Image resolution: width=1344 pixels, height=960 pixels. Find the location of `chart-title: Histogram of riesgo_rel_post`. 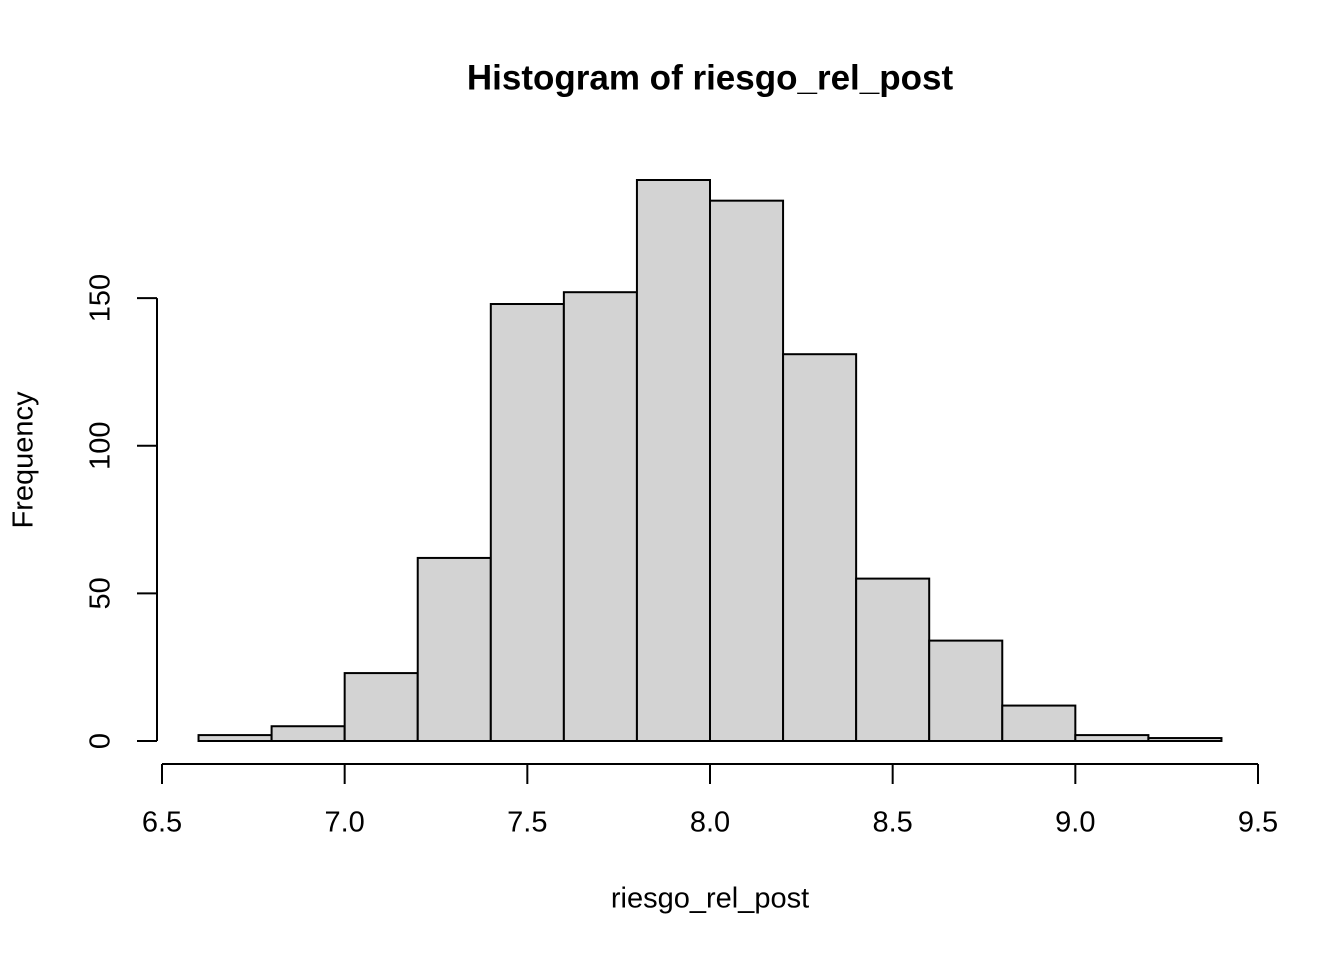

chart-title: Histogram of riesgo_rel_post is located at coordinates (710, 77).